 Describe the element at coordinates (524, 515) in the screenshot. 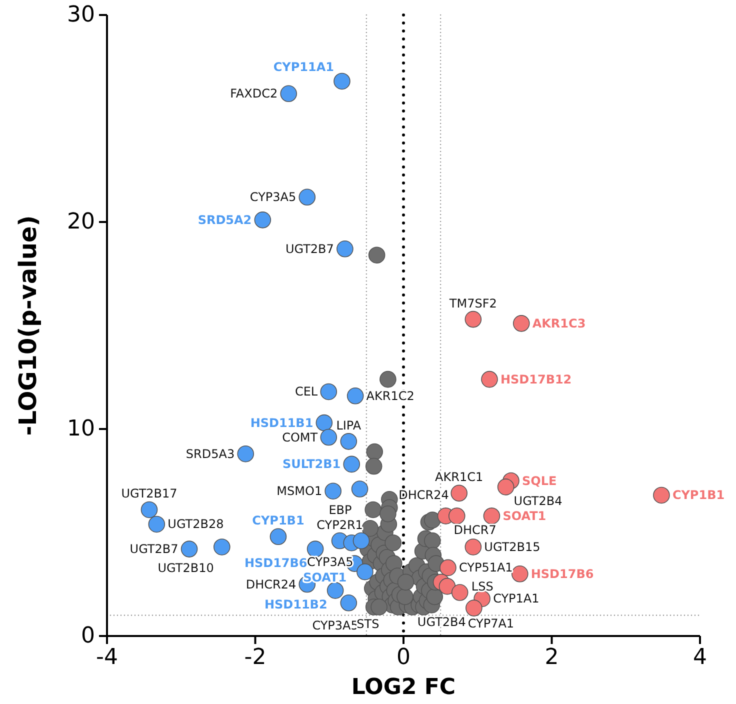

I see `data-label: SOAT1` at that location.